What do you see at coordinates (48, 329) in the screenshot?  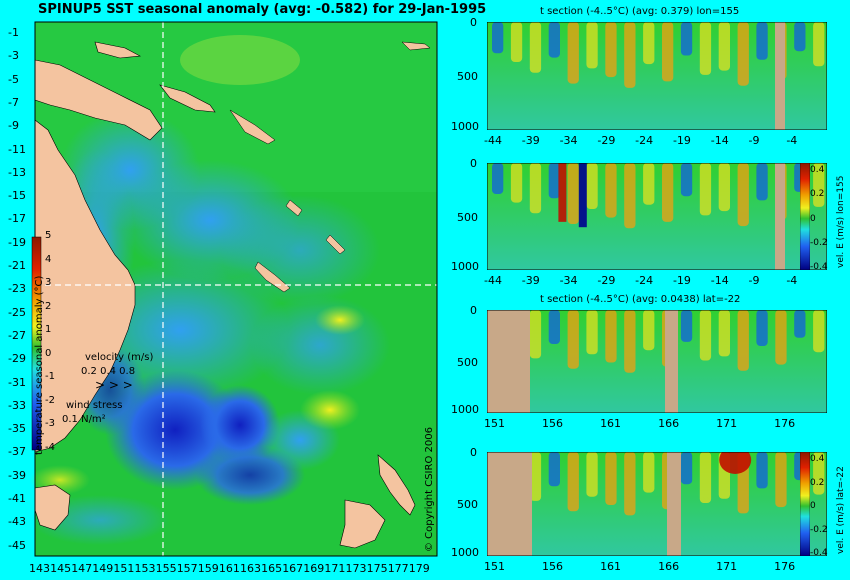 I see `colorbar-tick: 1` at bounding box center [48, 329].